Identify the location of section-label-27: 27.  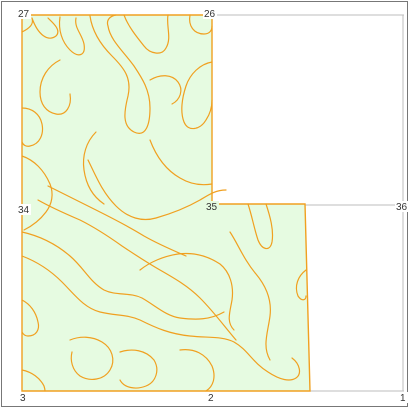
(24, 14).